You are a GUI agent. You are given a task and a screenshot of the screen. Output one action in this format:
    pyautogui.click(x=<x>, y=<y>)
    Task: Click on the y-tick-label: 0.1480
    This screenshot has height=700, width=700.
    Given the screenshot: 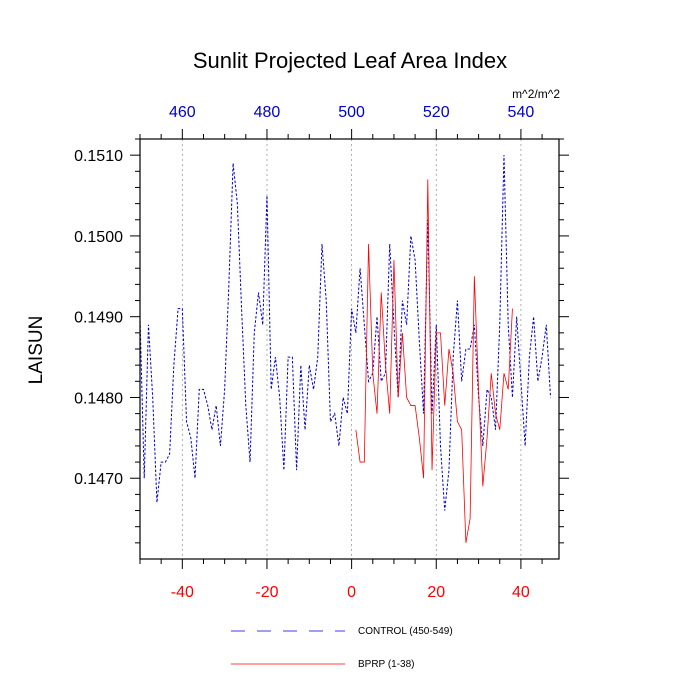 What is the action you would take?
    pyautogui.click(x=98, y=398)
    